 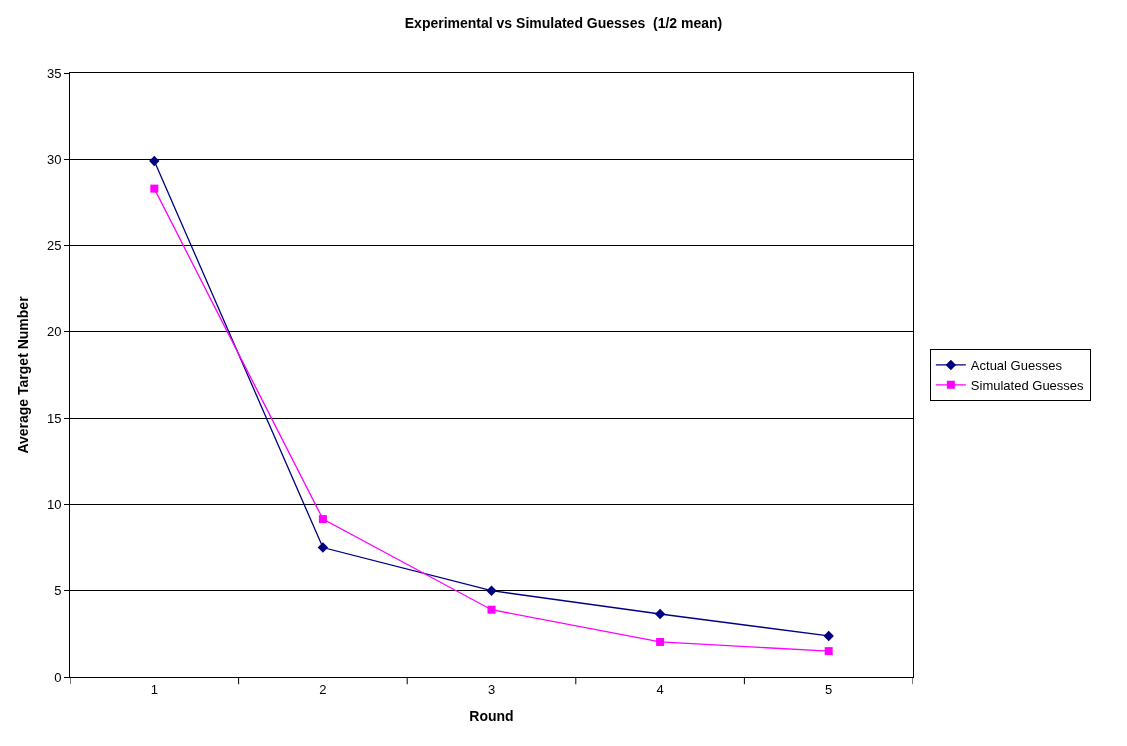 What do you see at coordinates (58, 591) in the screenshot?
I see `y-tick-label: 5` at bounding box center [58, 591].